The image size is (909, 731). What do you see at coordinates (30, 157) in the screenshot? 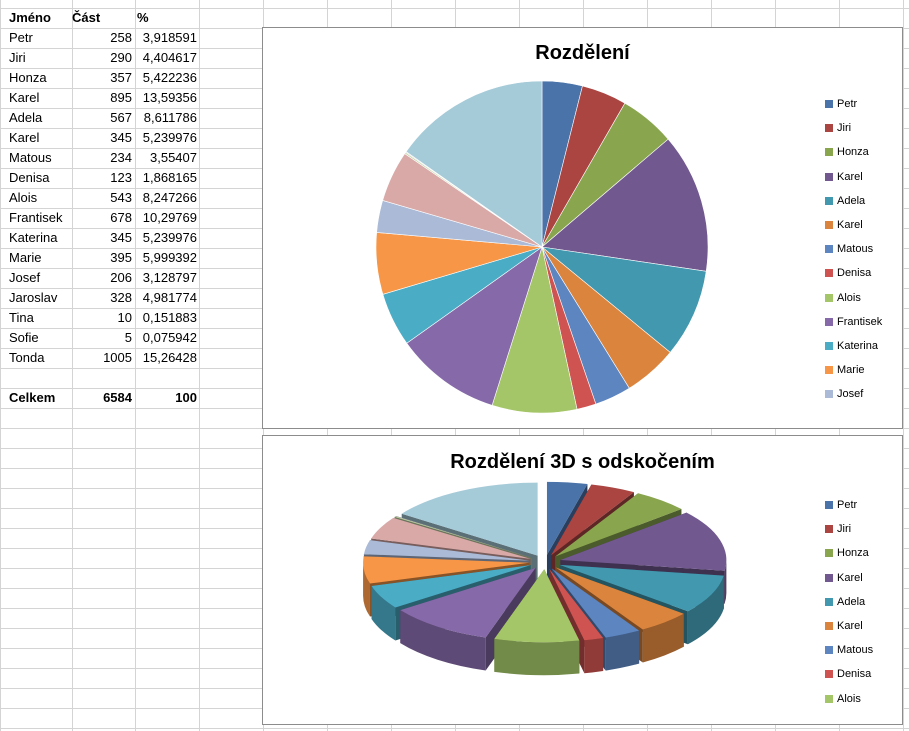
I see `name-cell: Matous` at bounding box center [30, 157].